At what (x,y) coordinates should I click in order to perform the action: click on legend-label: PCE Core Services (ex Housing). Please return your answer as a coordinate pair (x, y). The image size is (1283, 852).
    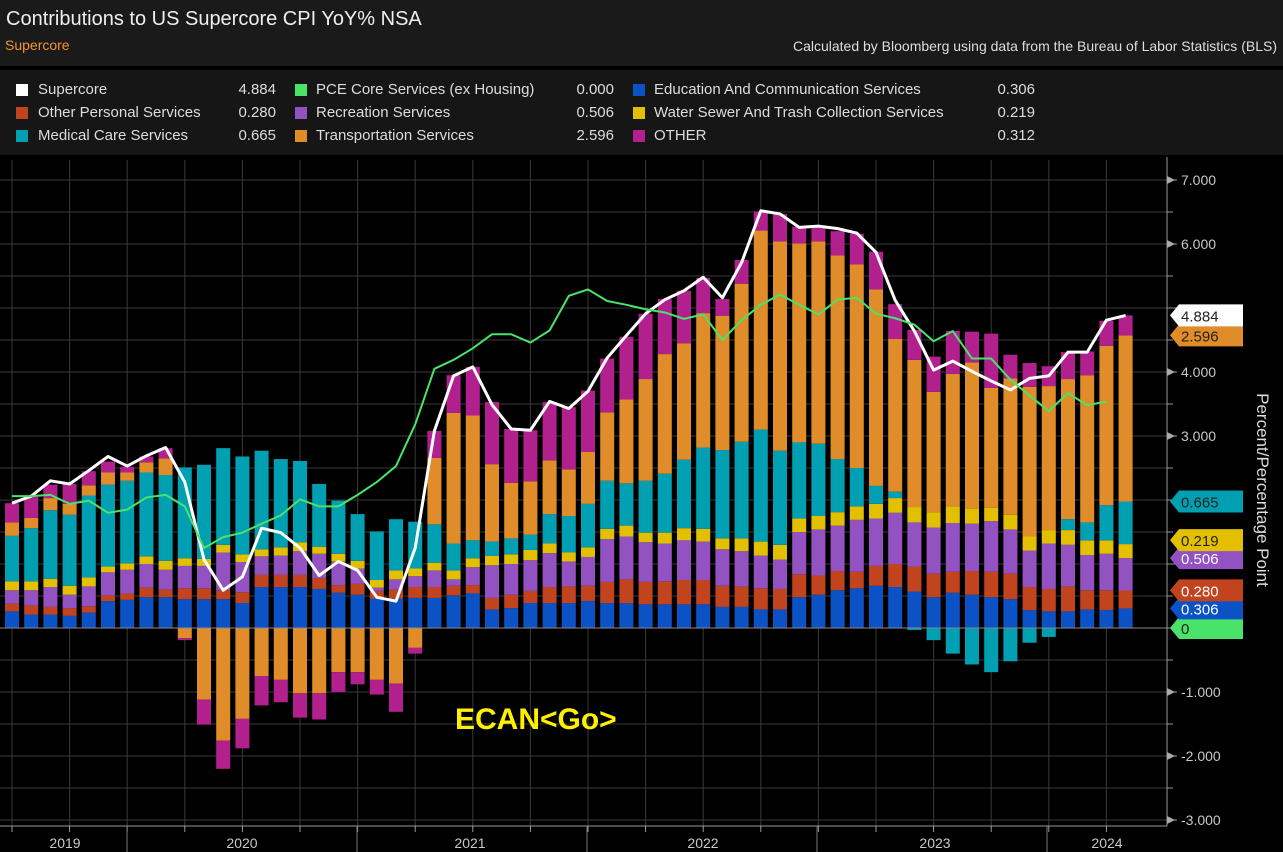
    Looking at the image, I should click on (425, 89).